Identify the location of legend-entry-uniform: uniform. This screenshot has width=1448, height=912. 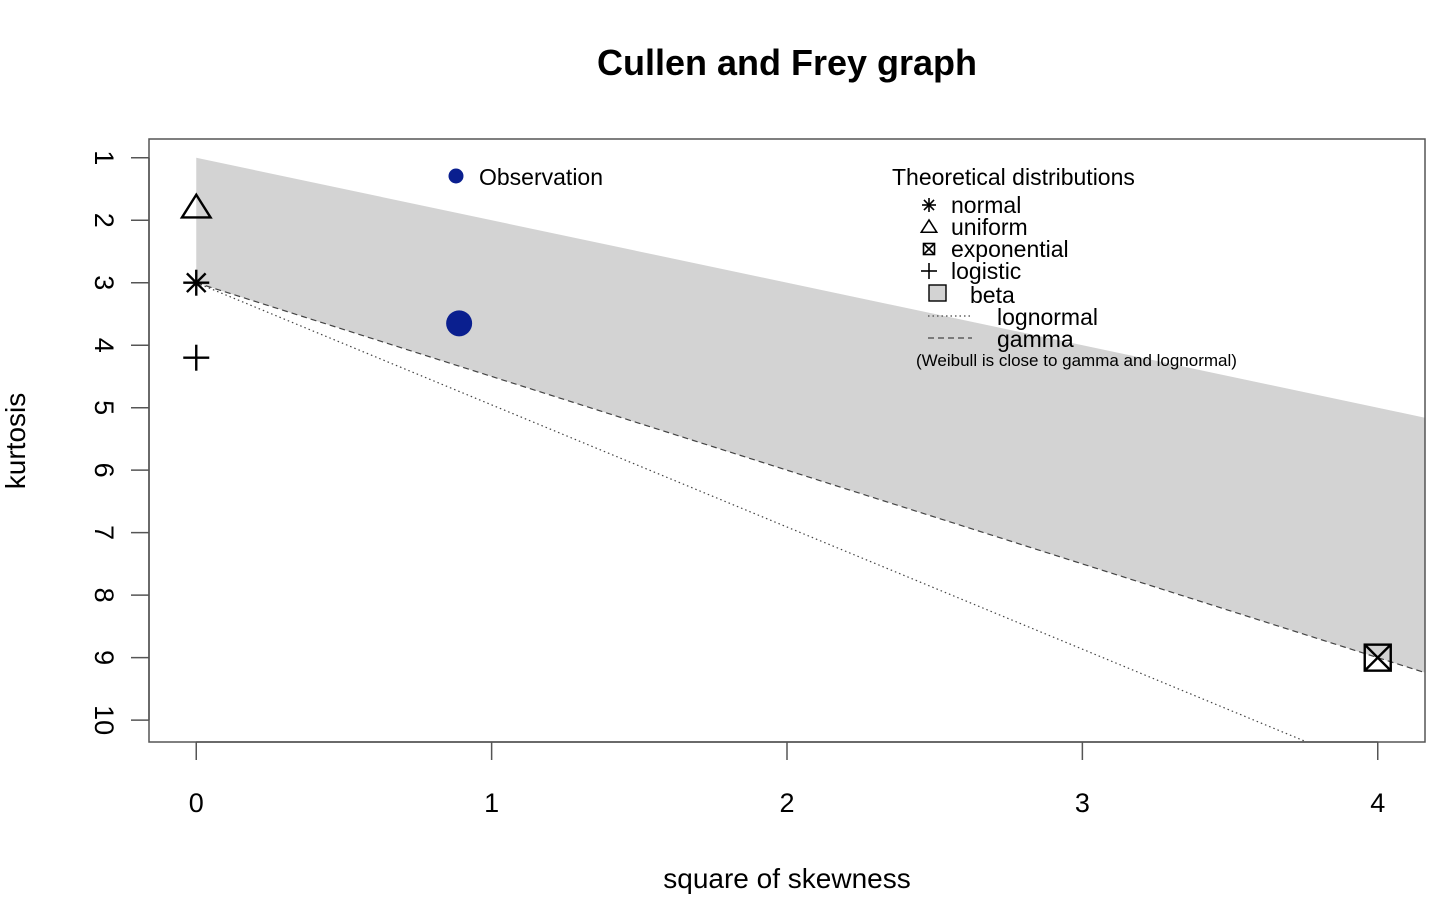
(989, 227).